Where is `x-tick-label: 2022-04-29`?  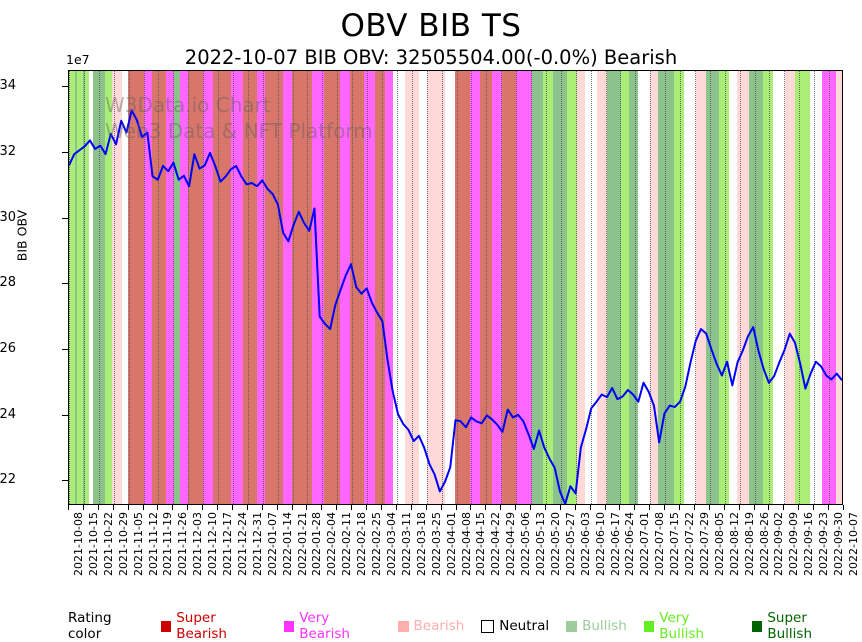 x-tick-label: 2022-04-29 is located at coordinates (511, 544).